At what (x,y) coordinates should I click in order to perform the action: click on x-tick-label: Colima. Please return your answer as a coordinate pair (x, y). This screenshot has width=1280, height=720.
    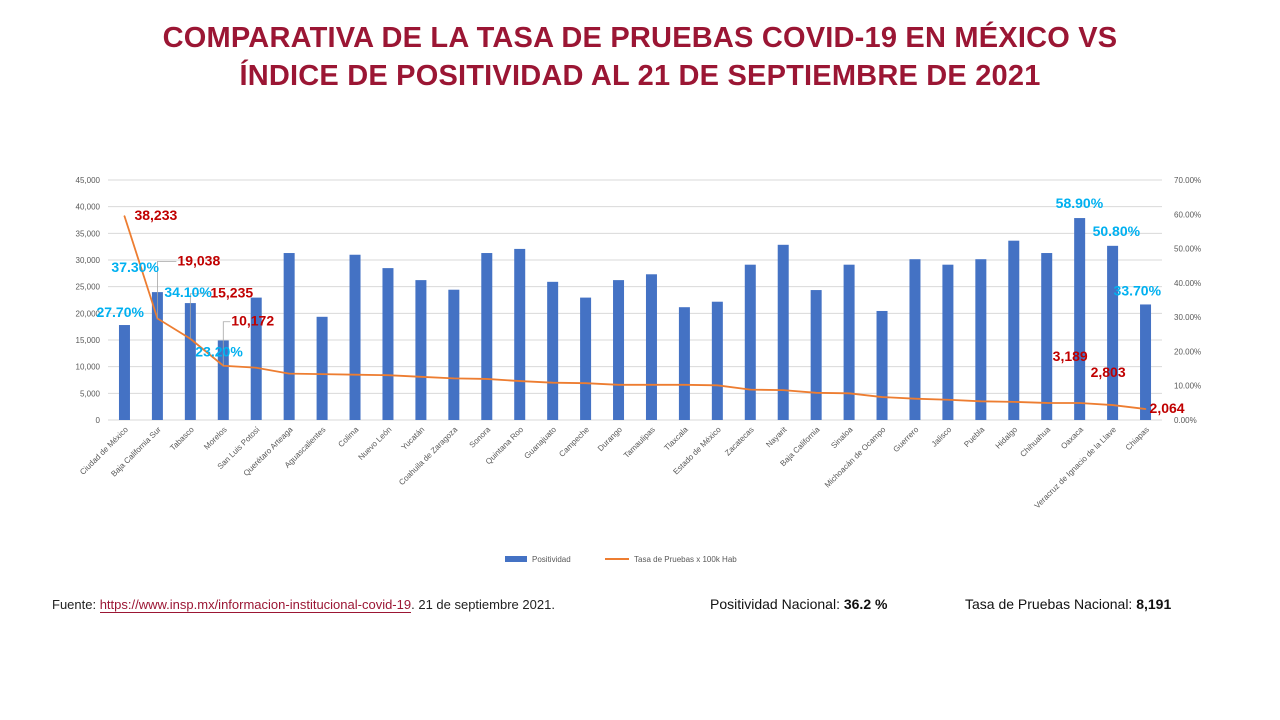
    Looking at the image, I should click on (348, 437).